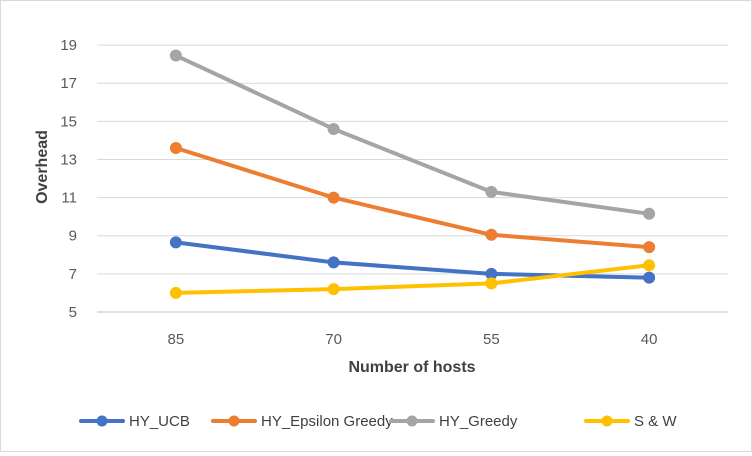 This screenshot has height=456, width=752. What do you see at coordinates (68, 121) in the screenshot?
I see `y-tick-label: 15` at bounding box center [68, 121].